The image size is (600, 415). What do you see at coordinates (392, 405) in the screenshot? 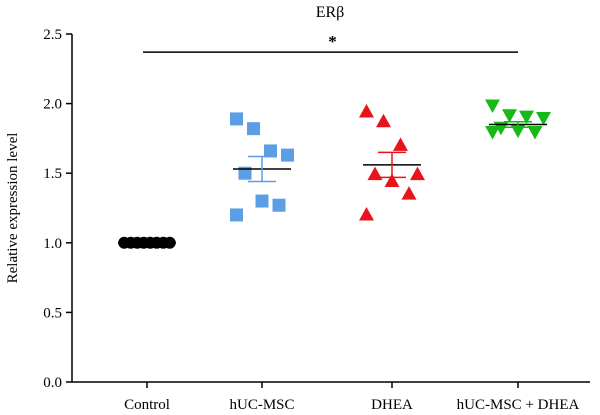
I see `x-category-label: DHEA` at bounding box center [392, 405].